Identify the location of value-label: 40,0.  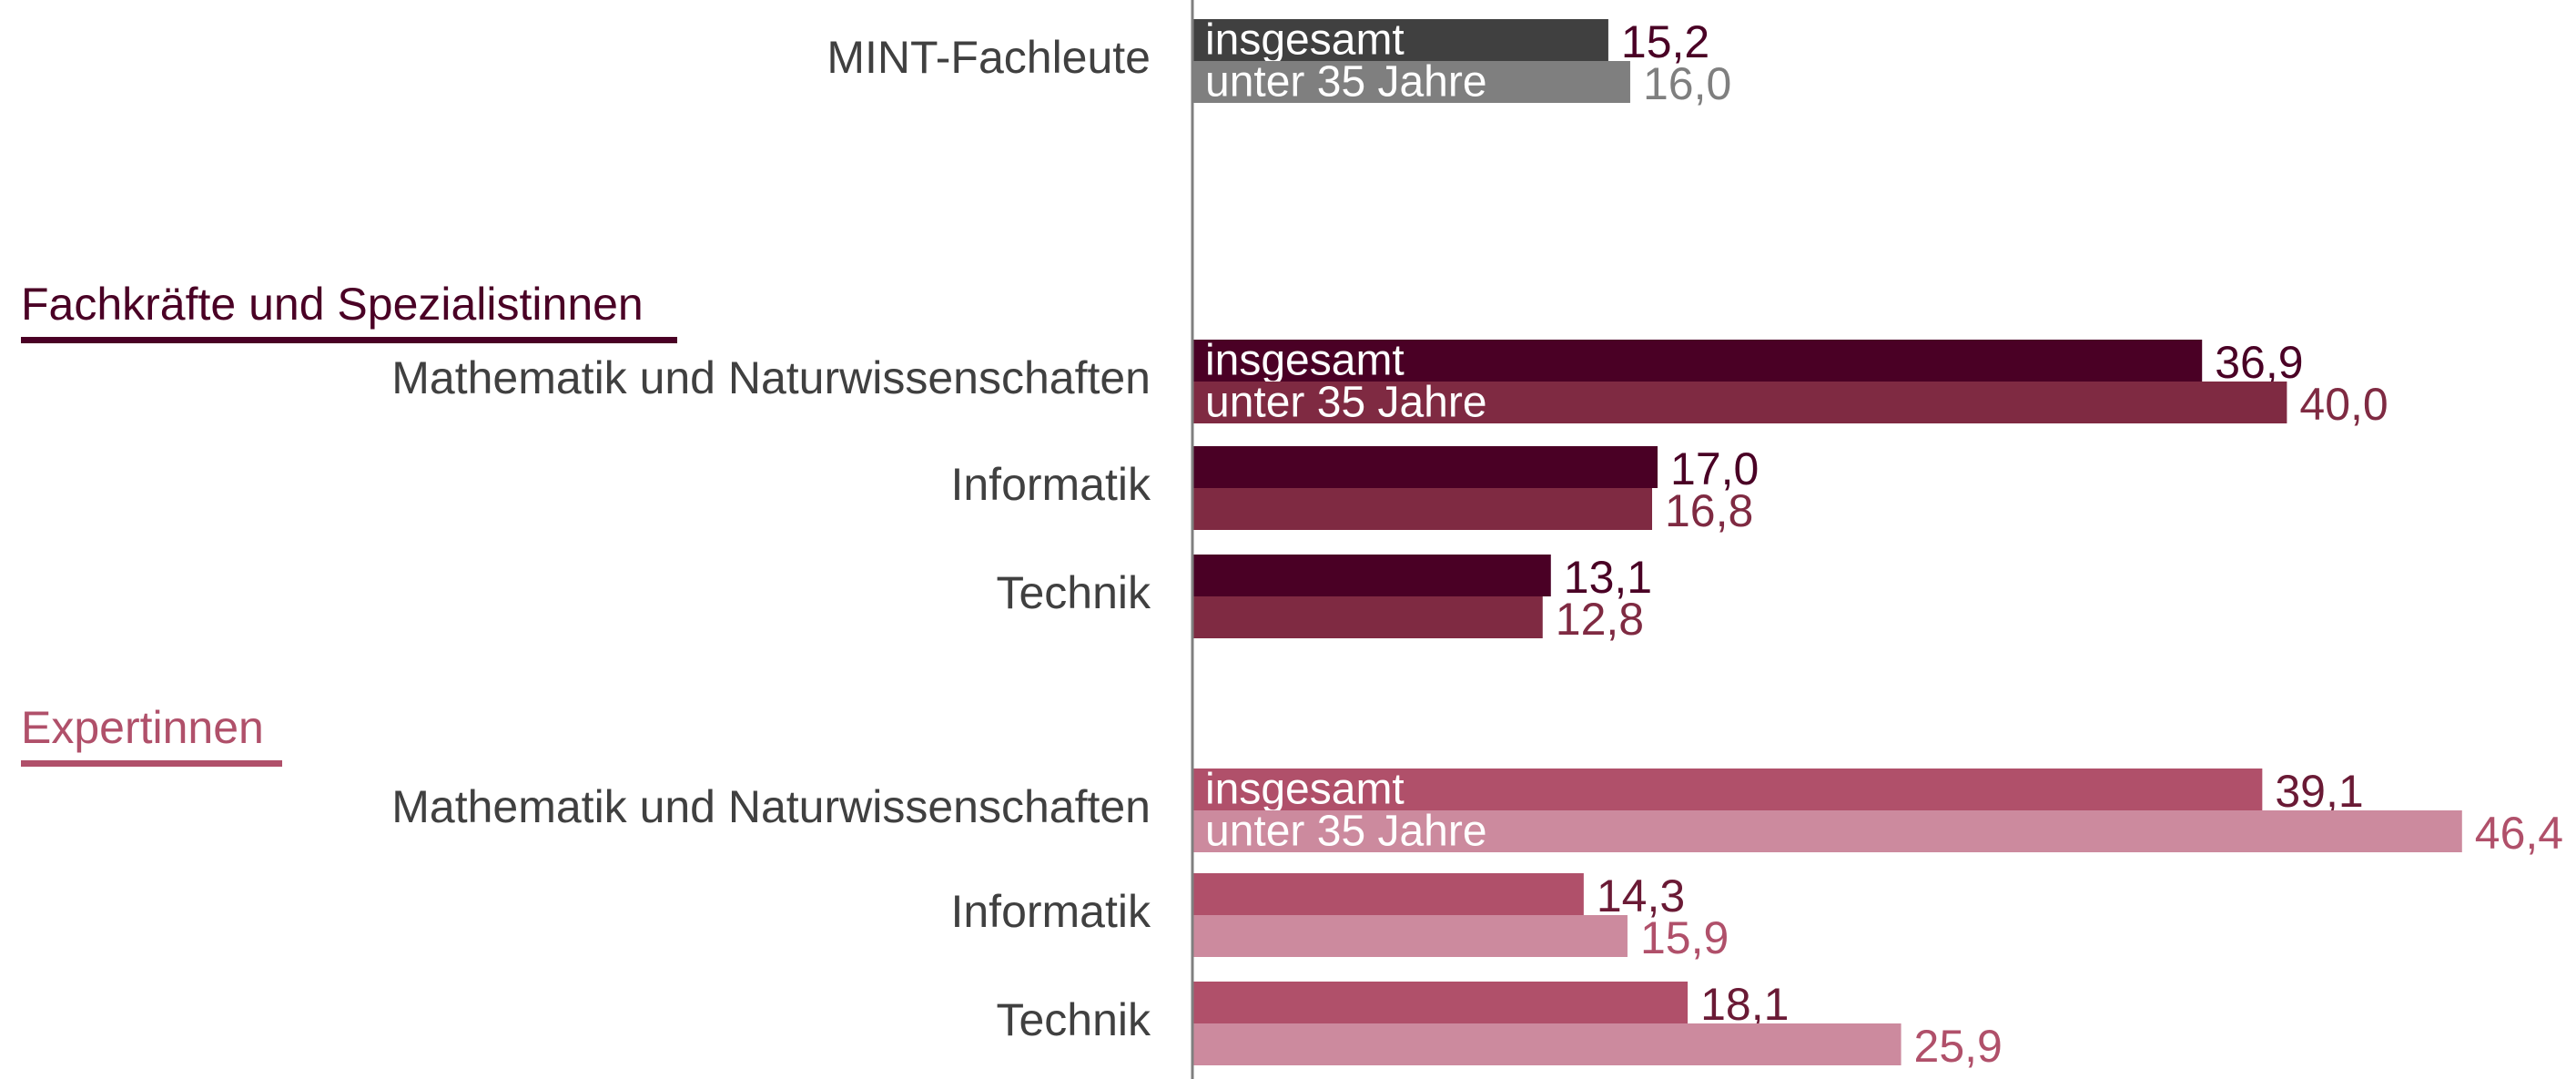
(2343, 404).